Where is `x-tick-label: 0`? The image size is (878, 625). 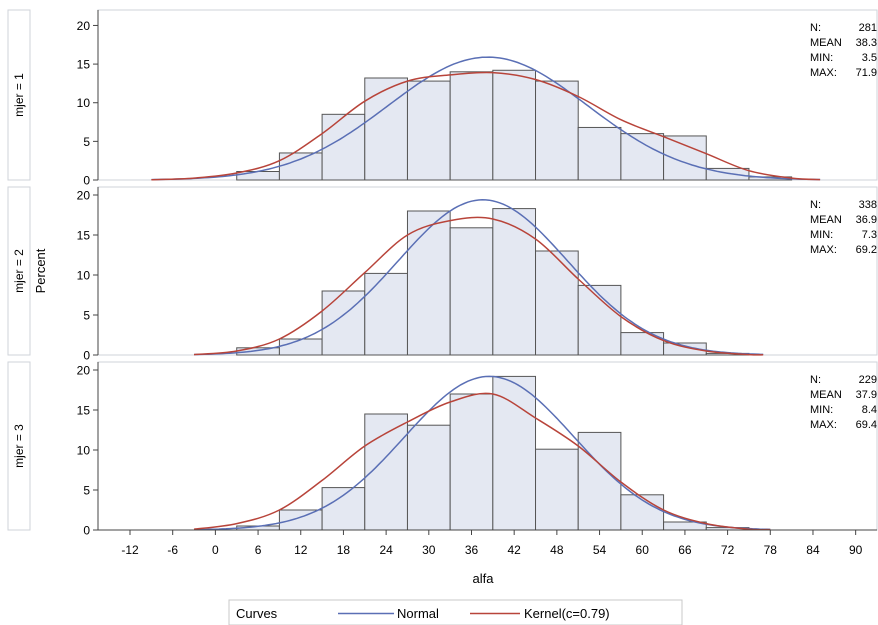
x-tick-label: 0 is located at coordinates (215, 550).